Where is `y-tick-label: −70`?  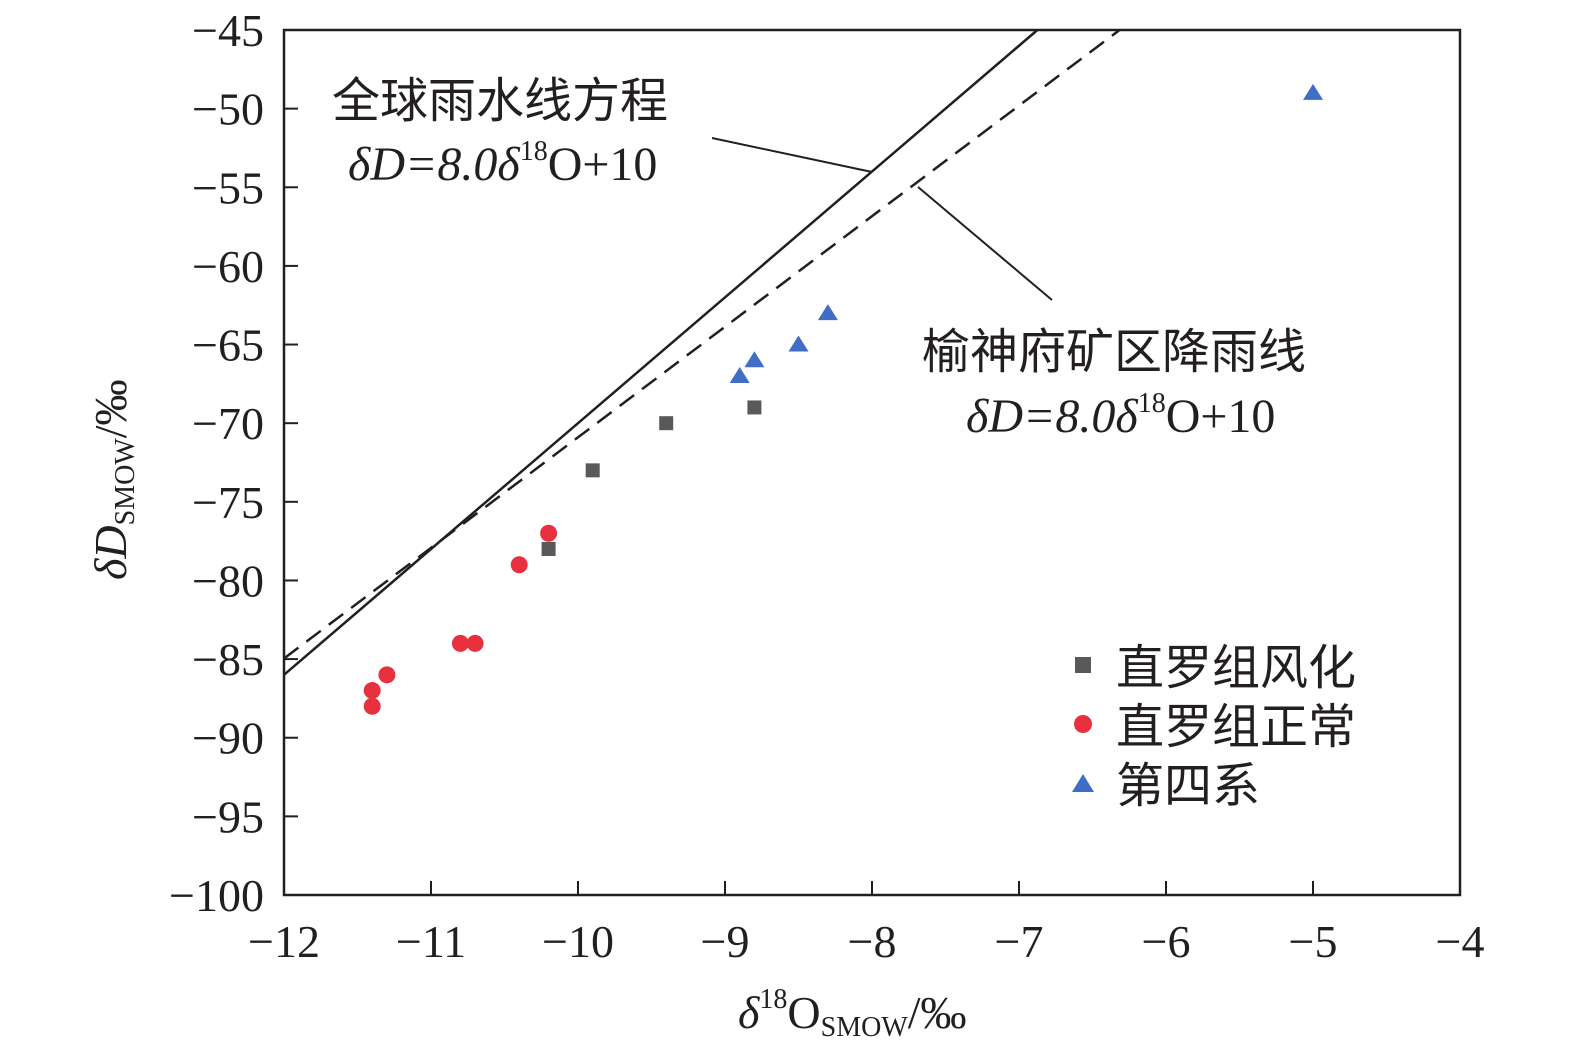 y-tick-label: −70 is located at coordinates (228, 423).